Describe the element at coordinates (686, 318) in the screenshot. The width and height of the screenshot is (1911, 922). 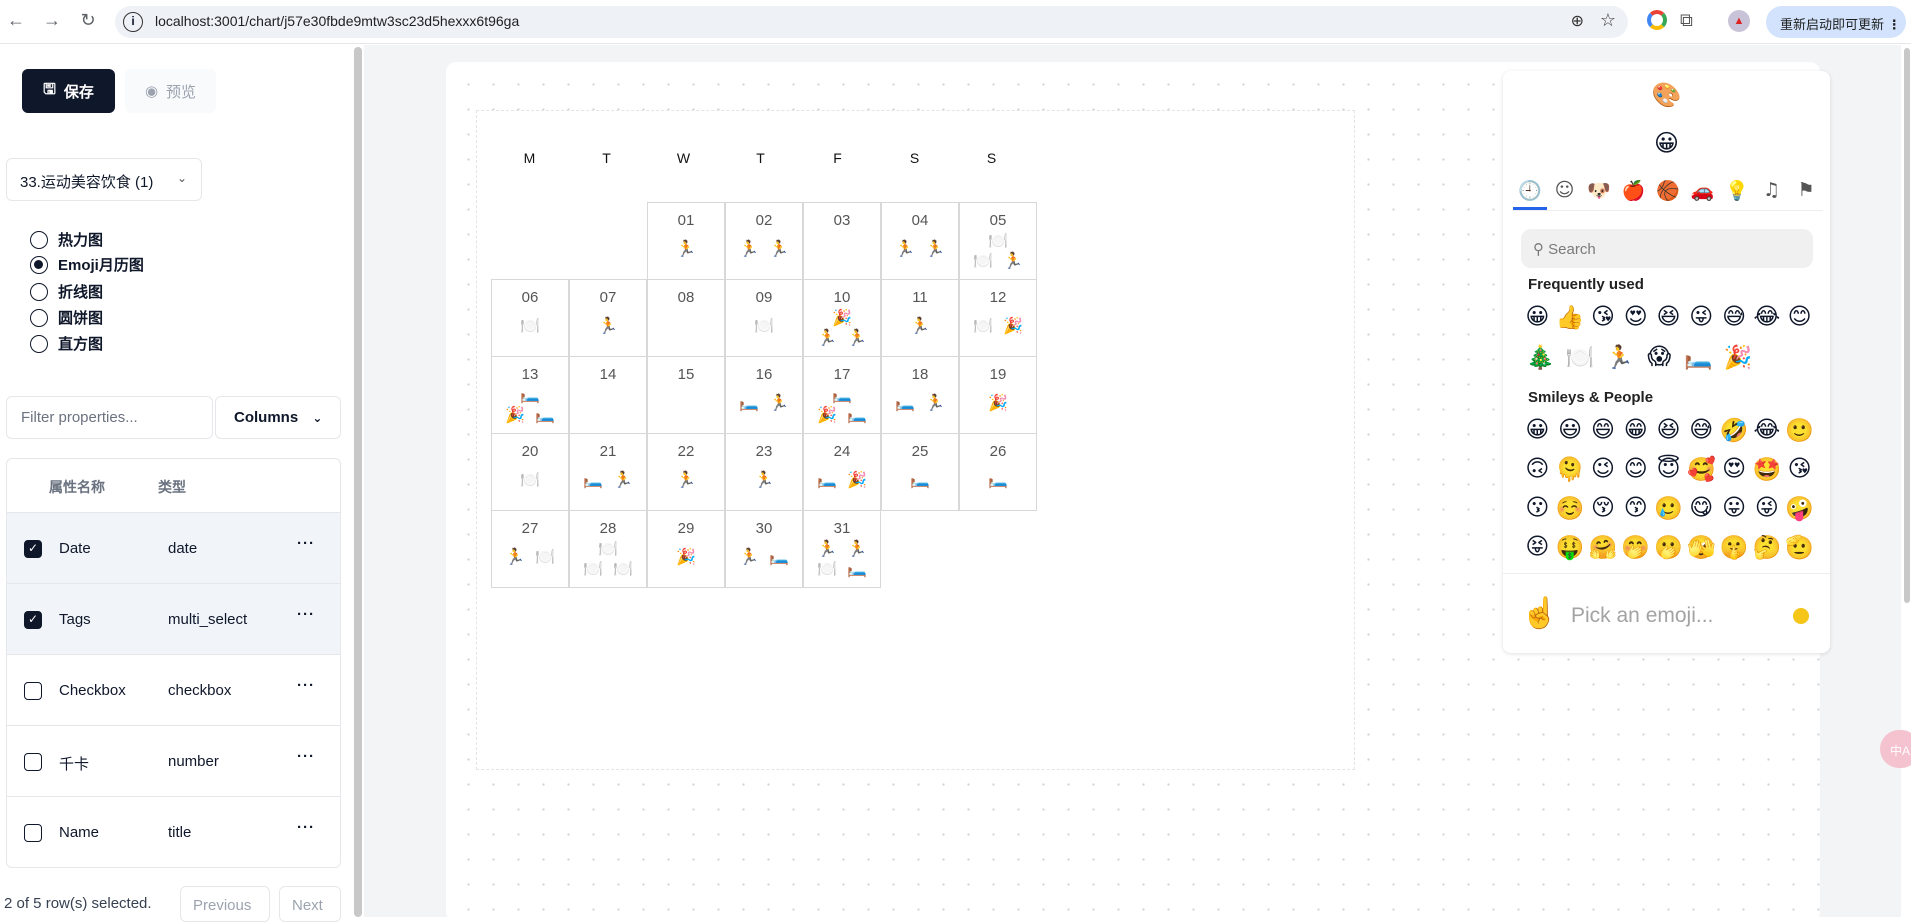
I see `calendar-day-cell: 08` at that location.